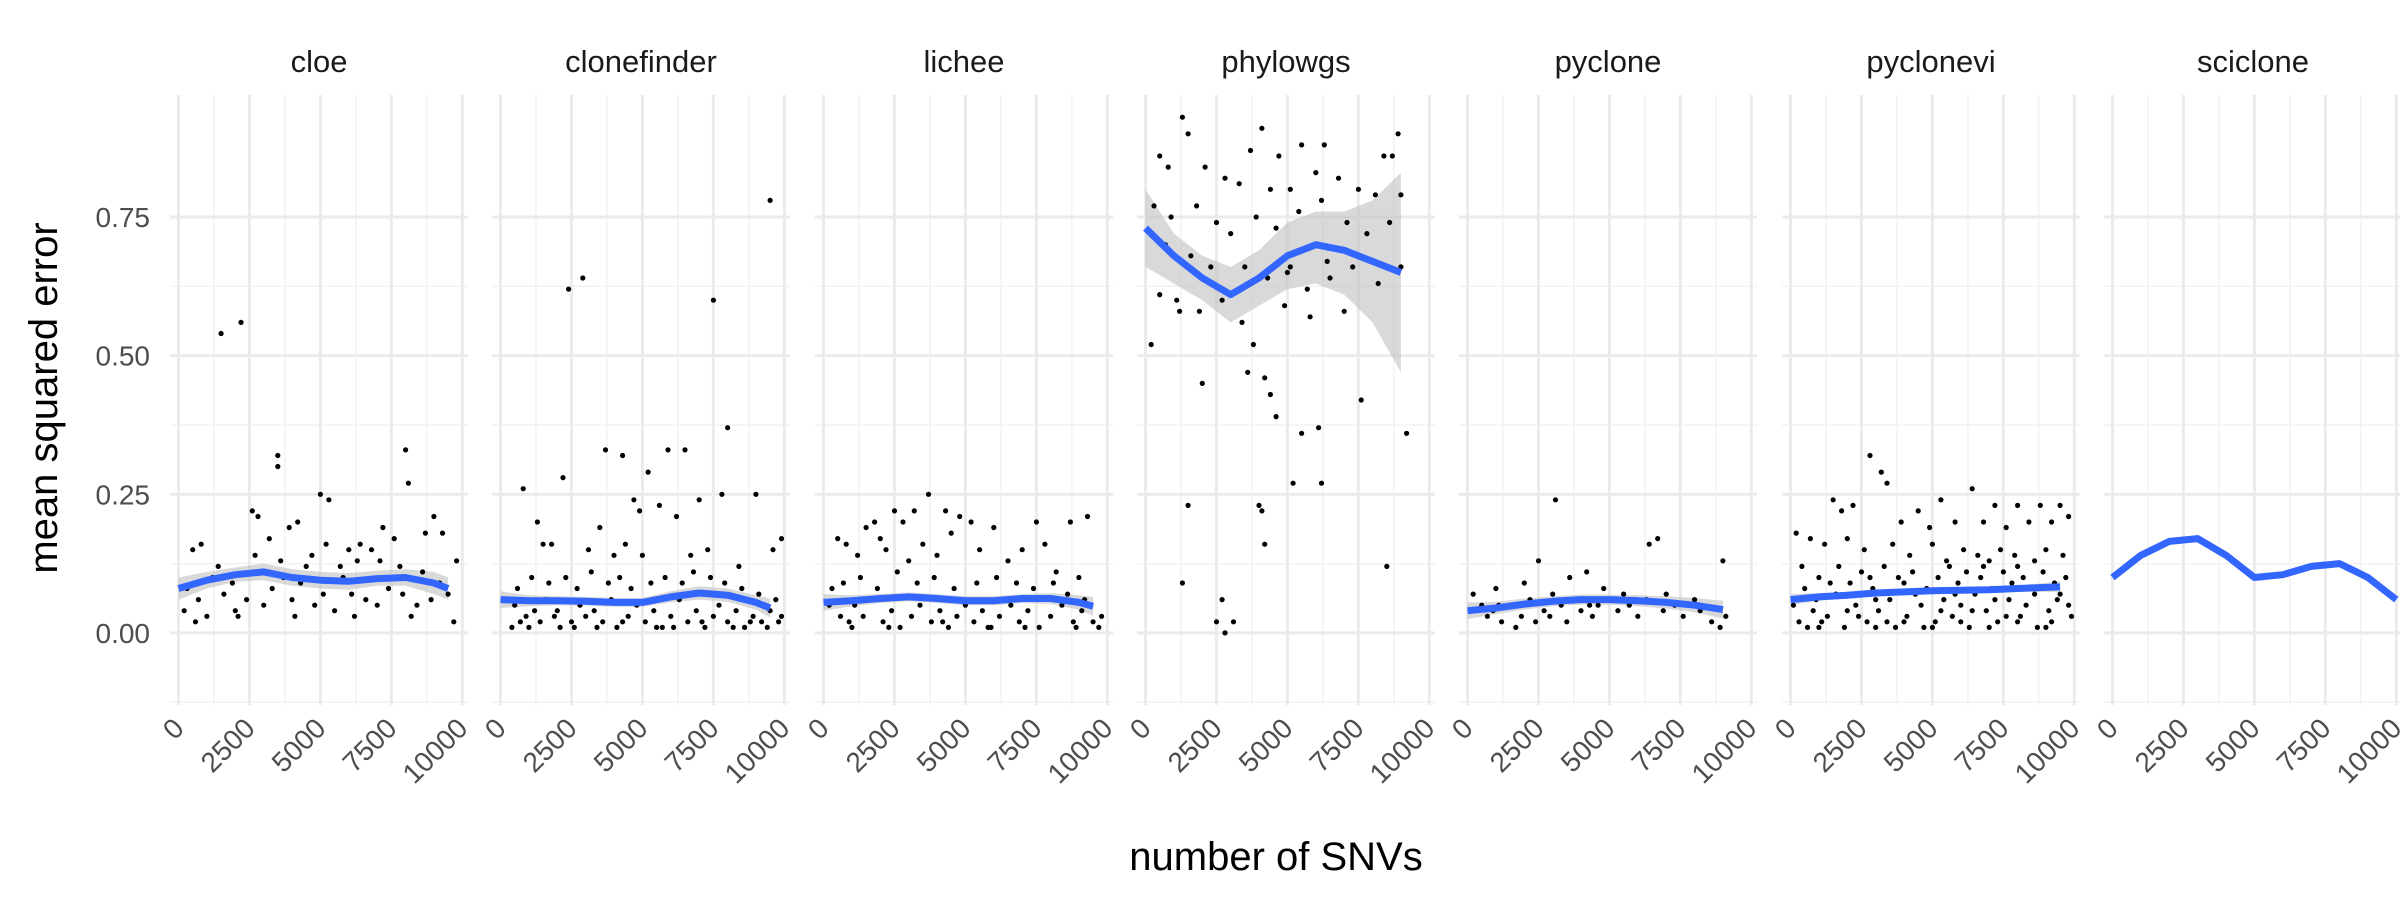 The height and width of the screenshot is (900, 2400). I want to click on panel-title: cloe, so click(319, 61).